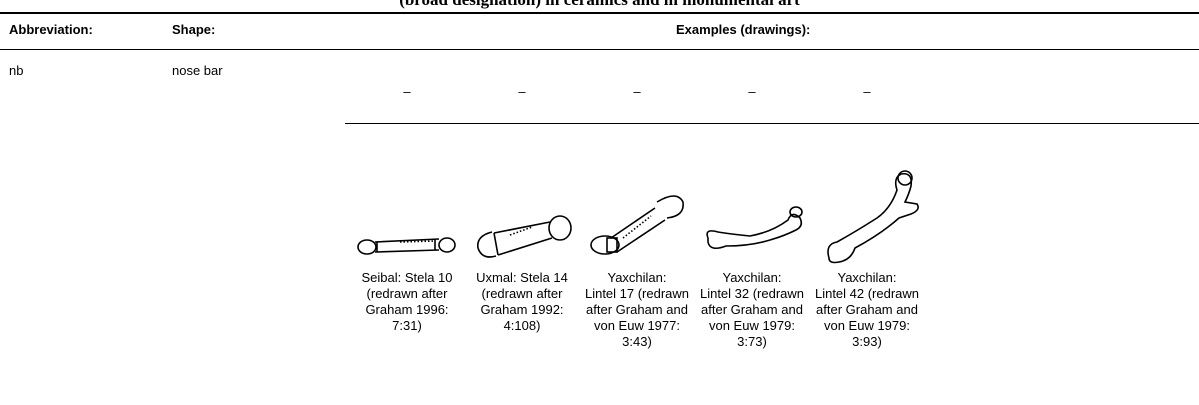 This screenshot has width=1199, height=405. Describe the element at coordinates (637, 293) in the screenshot. I see `caption-line: Lintel 17 (redrawn` at that location.